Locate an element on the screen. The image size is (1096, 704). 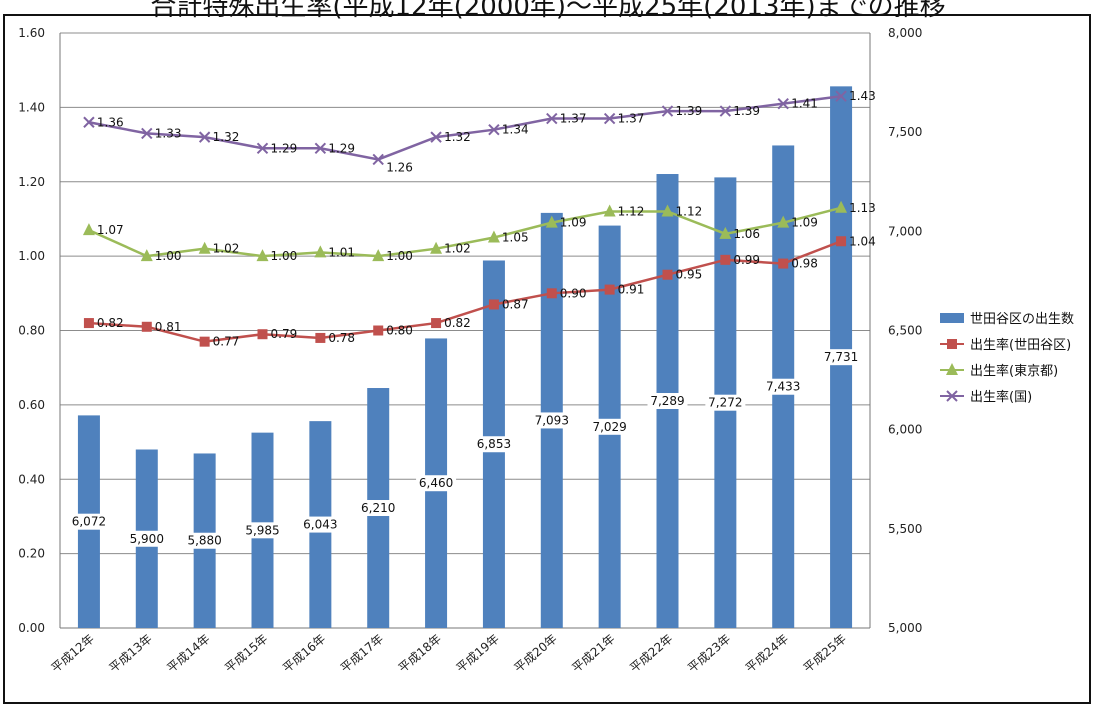
y-left-tick-label: 0.00 is located at coordinates (31, 628).